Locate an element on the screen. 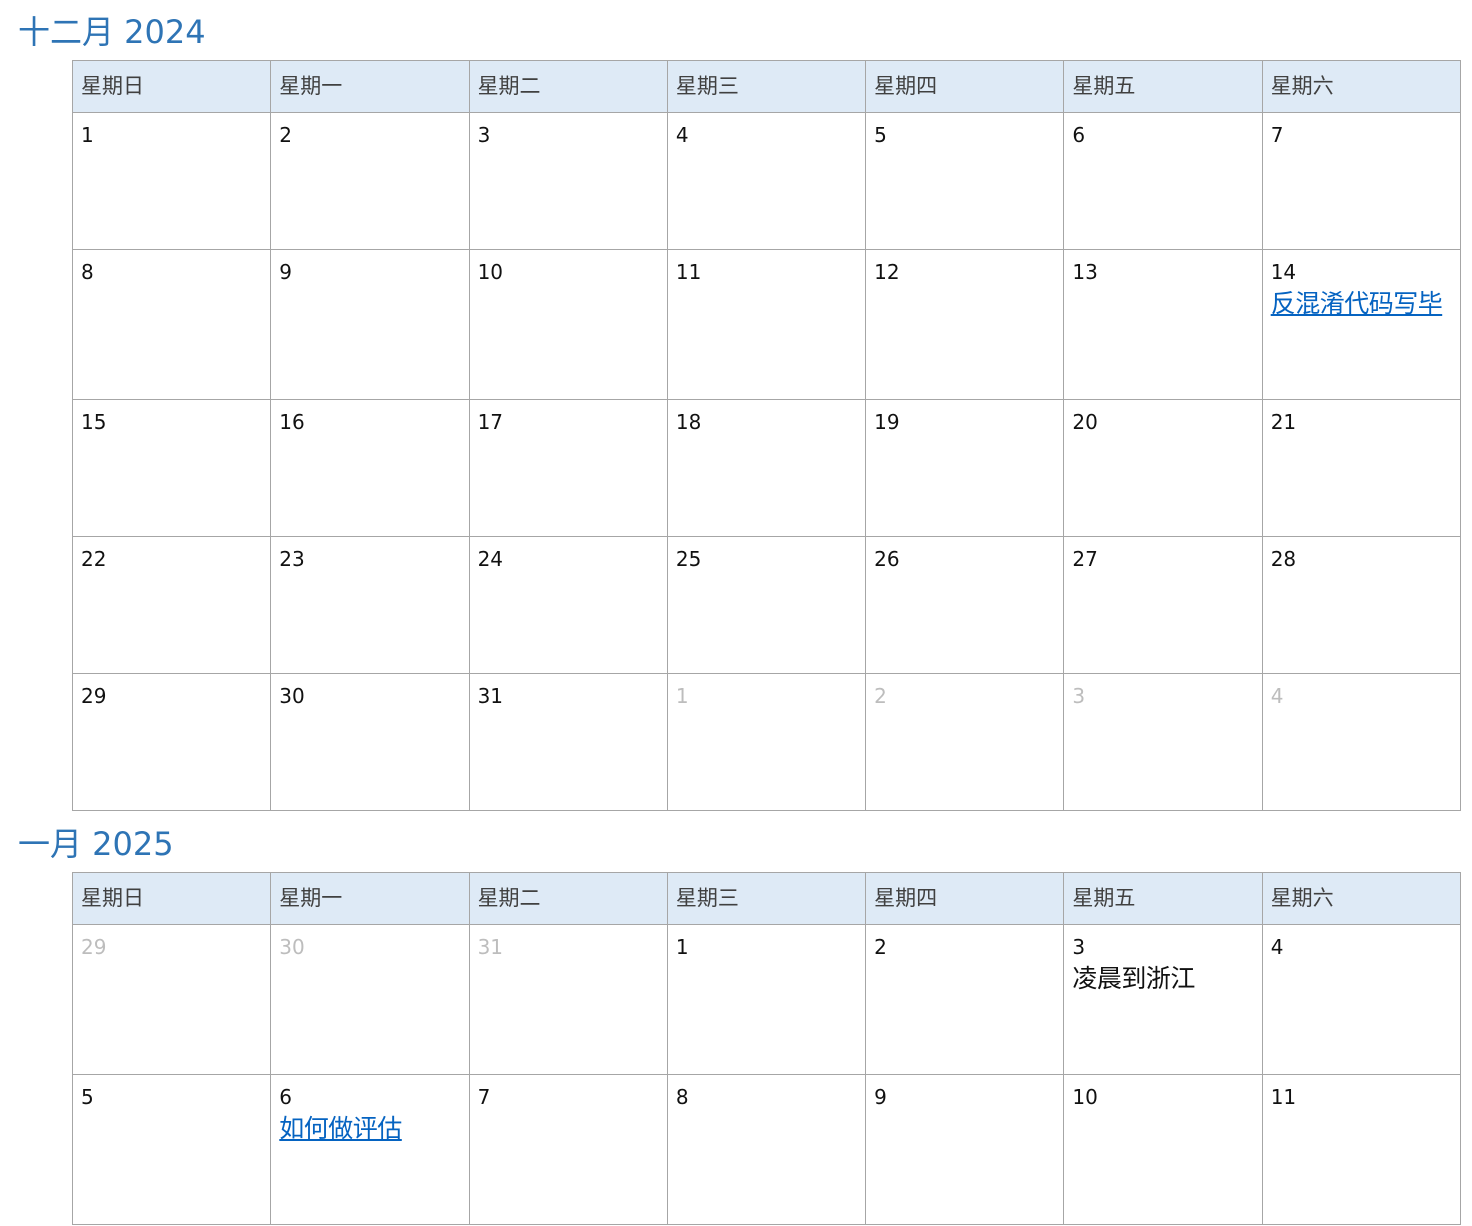  day-number: 25 is located at coordinates (688, 559).